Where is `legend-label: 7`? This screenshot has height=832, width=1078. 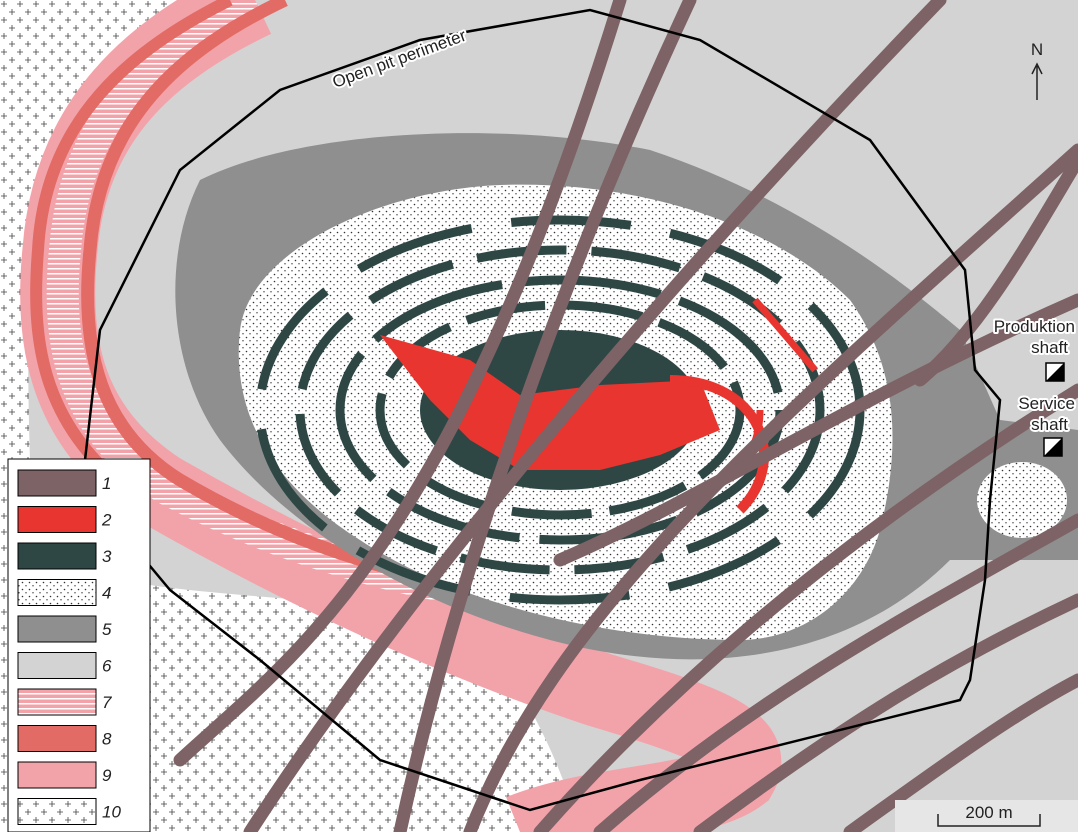
legend-label: 7 is located at coordinates (107, 702).